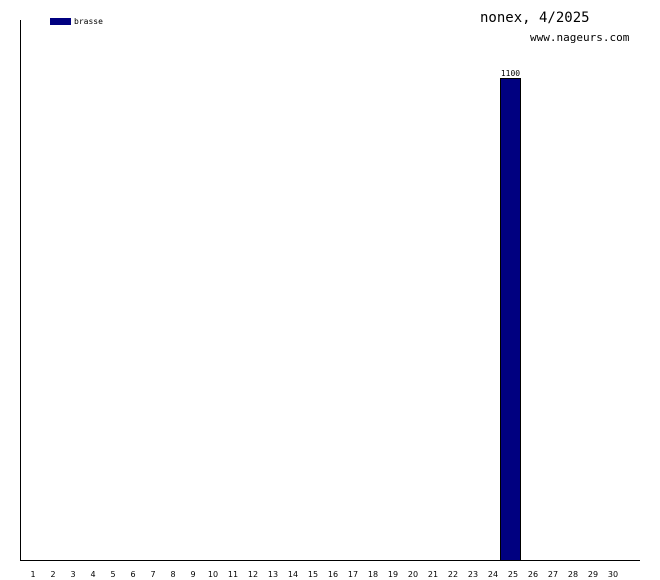 The height and width of the screenshot is (580, 660). I want to click on x-tick-label-5: 5, so click(112, 574).